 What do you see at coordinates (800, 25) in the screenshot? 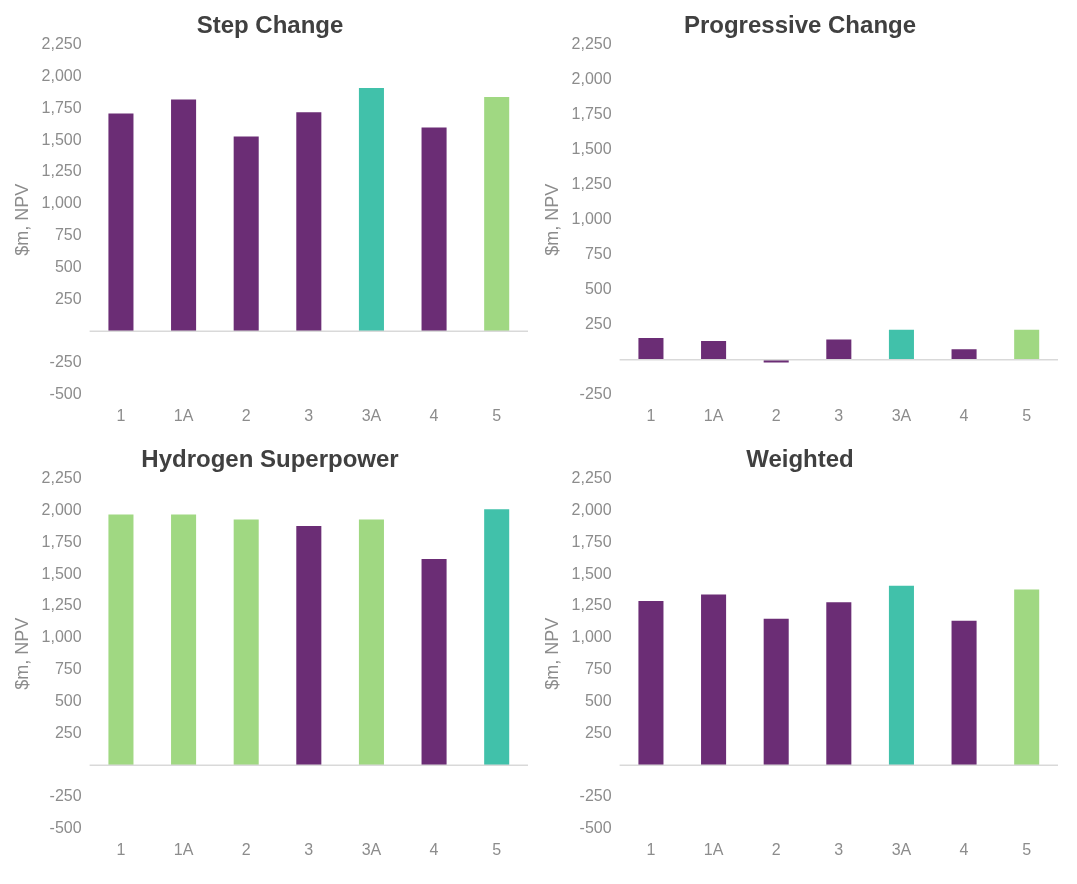
I see `chart-title: Progressive Change` at bounding box center [800, 25].